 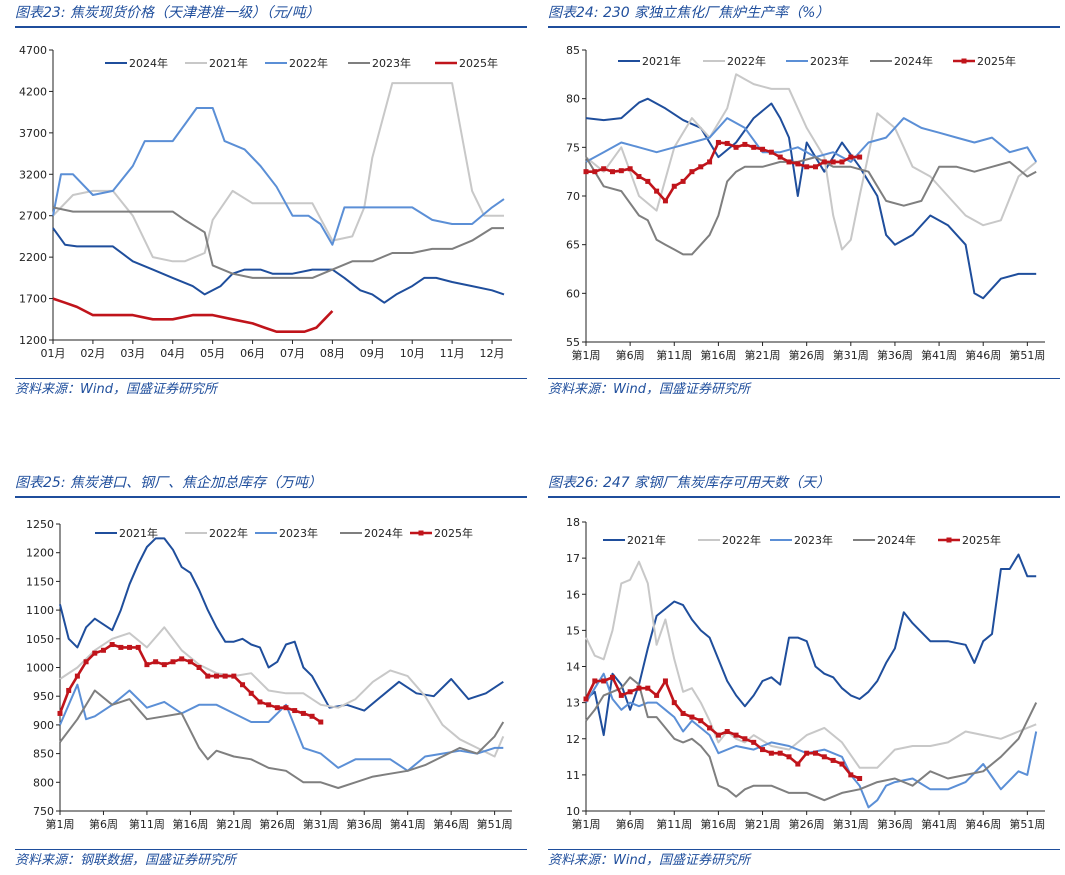 What do you see at coordinates (43, 696) in the screenshot?
I see `y-tick-label: 950` at bounding box center [43, 696].